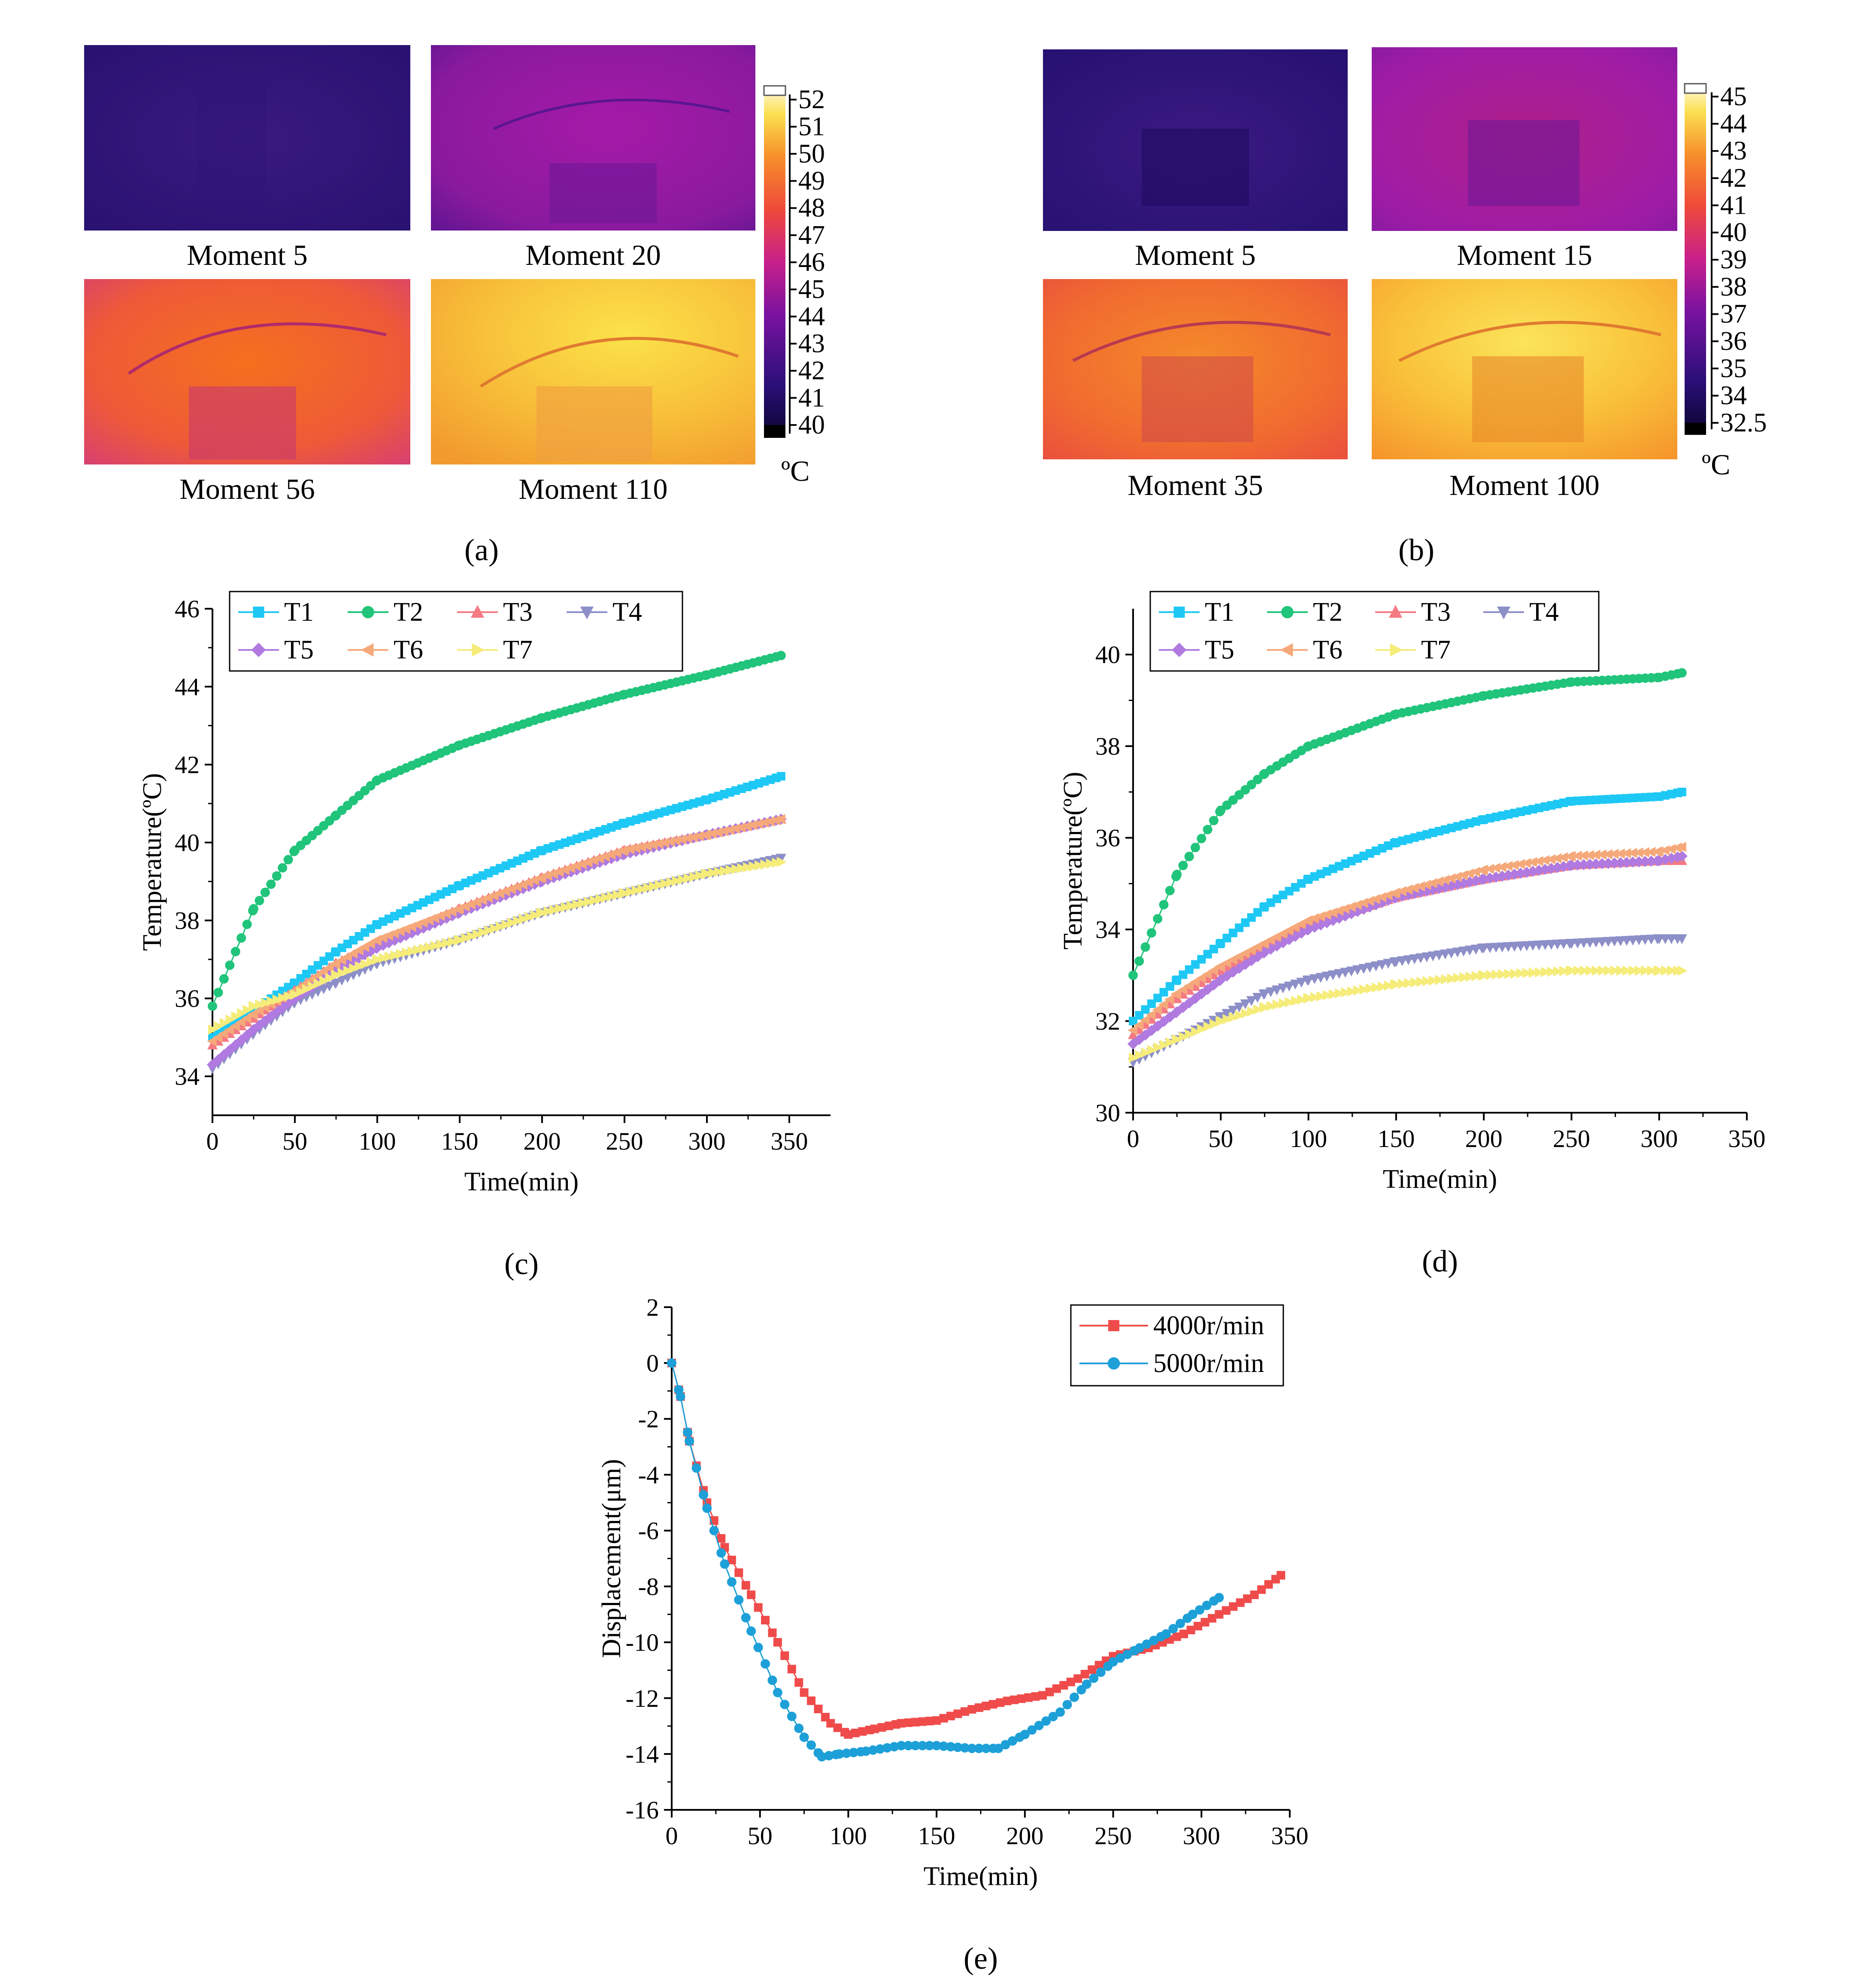 The image size is (1855, 1988). What do you see at coordinates (848, 1836) in the screenshot?
I see `x-tick-label: 100` at bounding box center [848, 1836].